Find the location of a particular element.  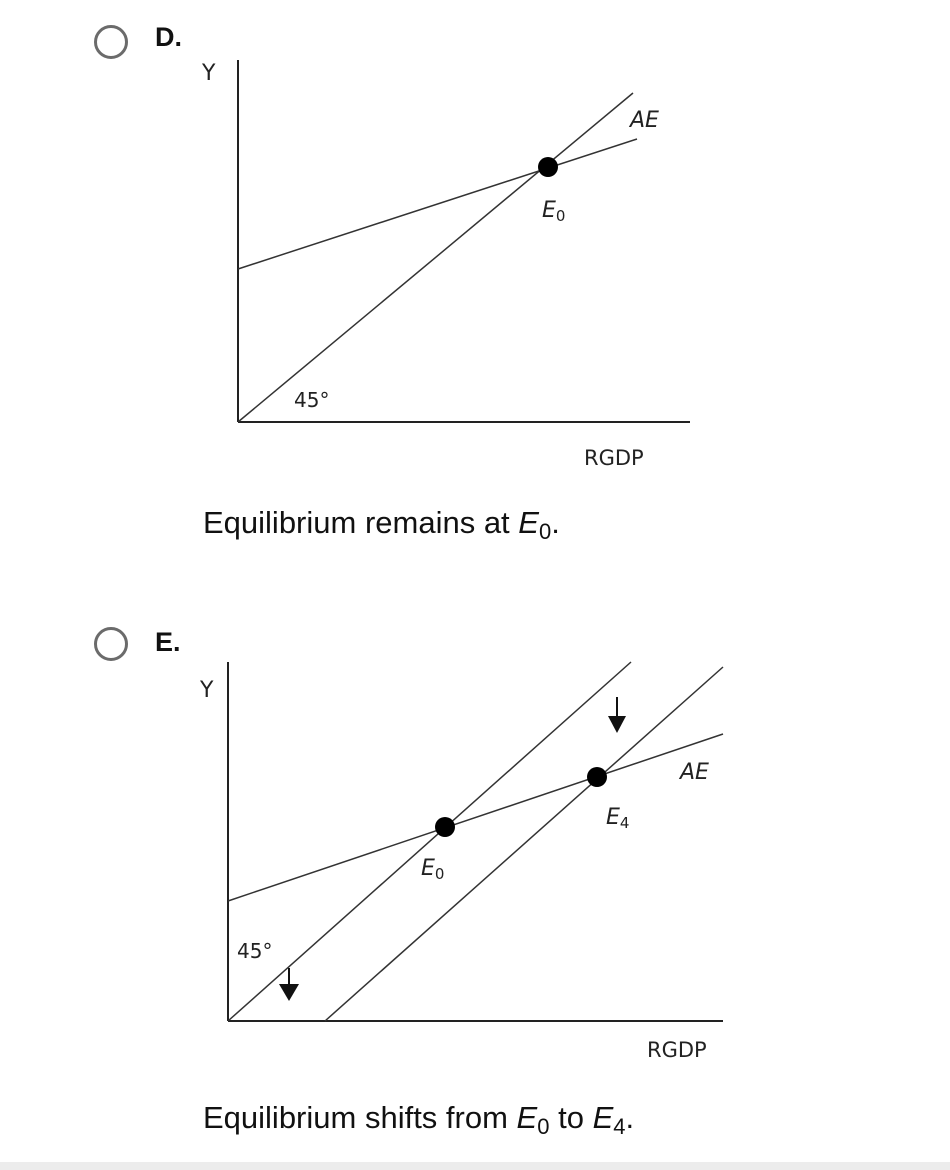

option-e-caption: Equilibrium shifts from E0 to E4. is located at coordinates (419, 1119).